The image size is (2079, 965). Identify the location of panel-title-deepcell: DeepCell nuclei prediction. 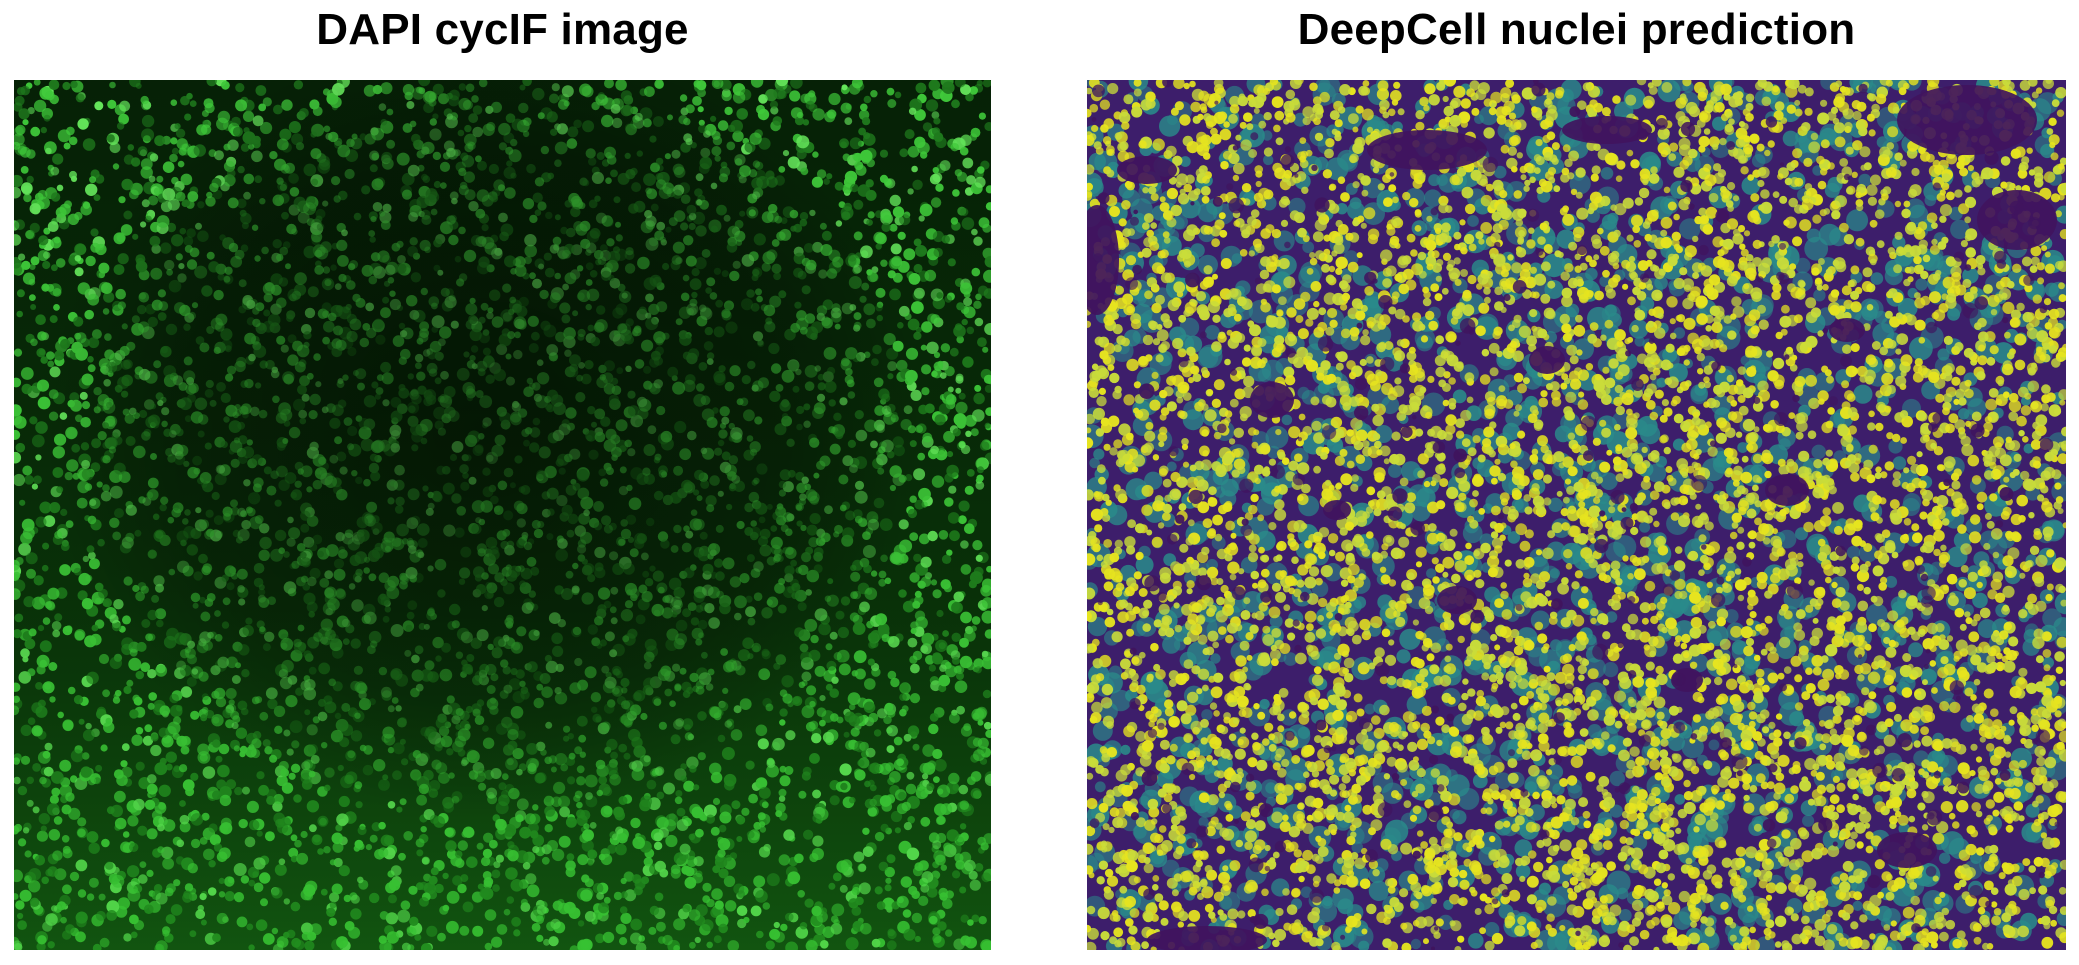
(1576, 29).